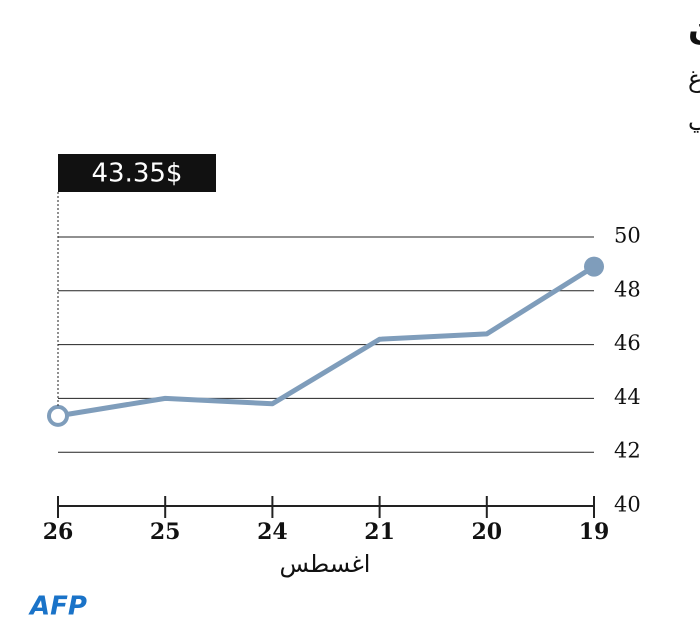 This screenshot has height=629, width=700. What do you see at coordinates (627, 343) in the screenshot?
I see `y-tick-label: 46` at bounding box center [627, 343].